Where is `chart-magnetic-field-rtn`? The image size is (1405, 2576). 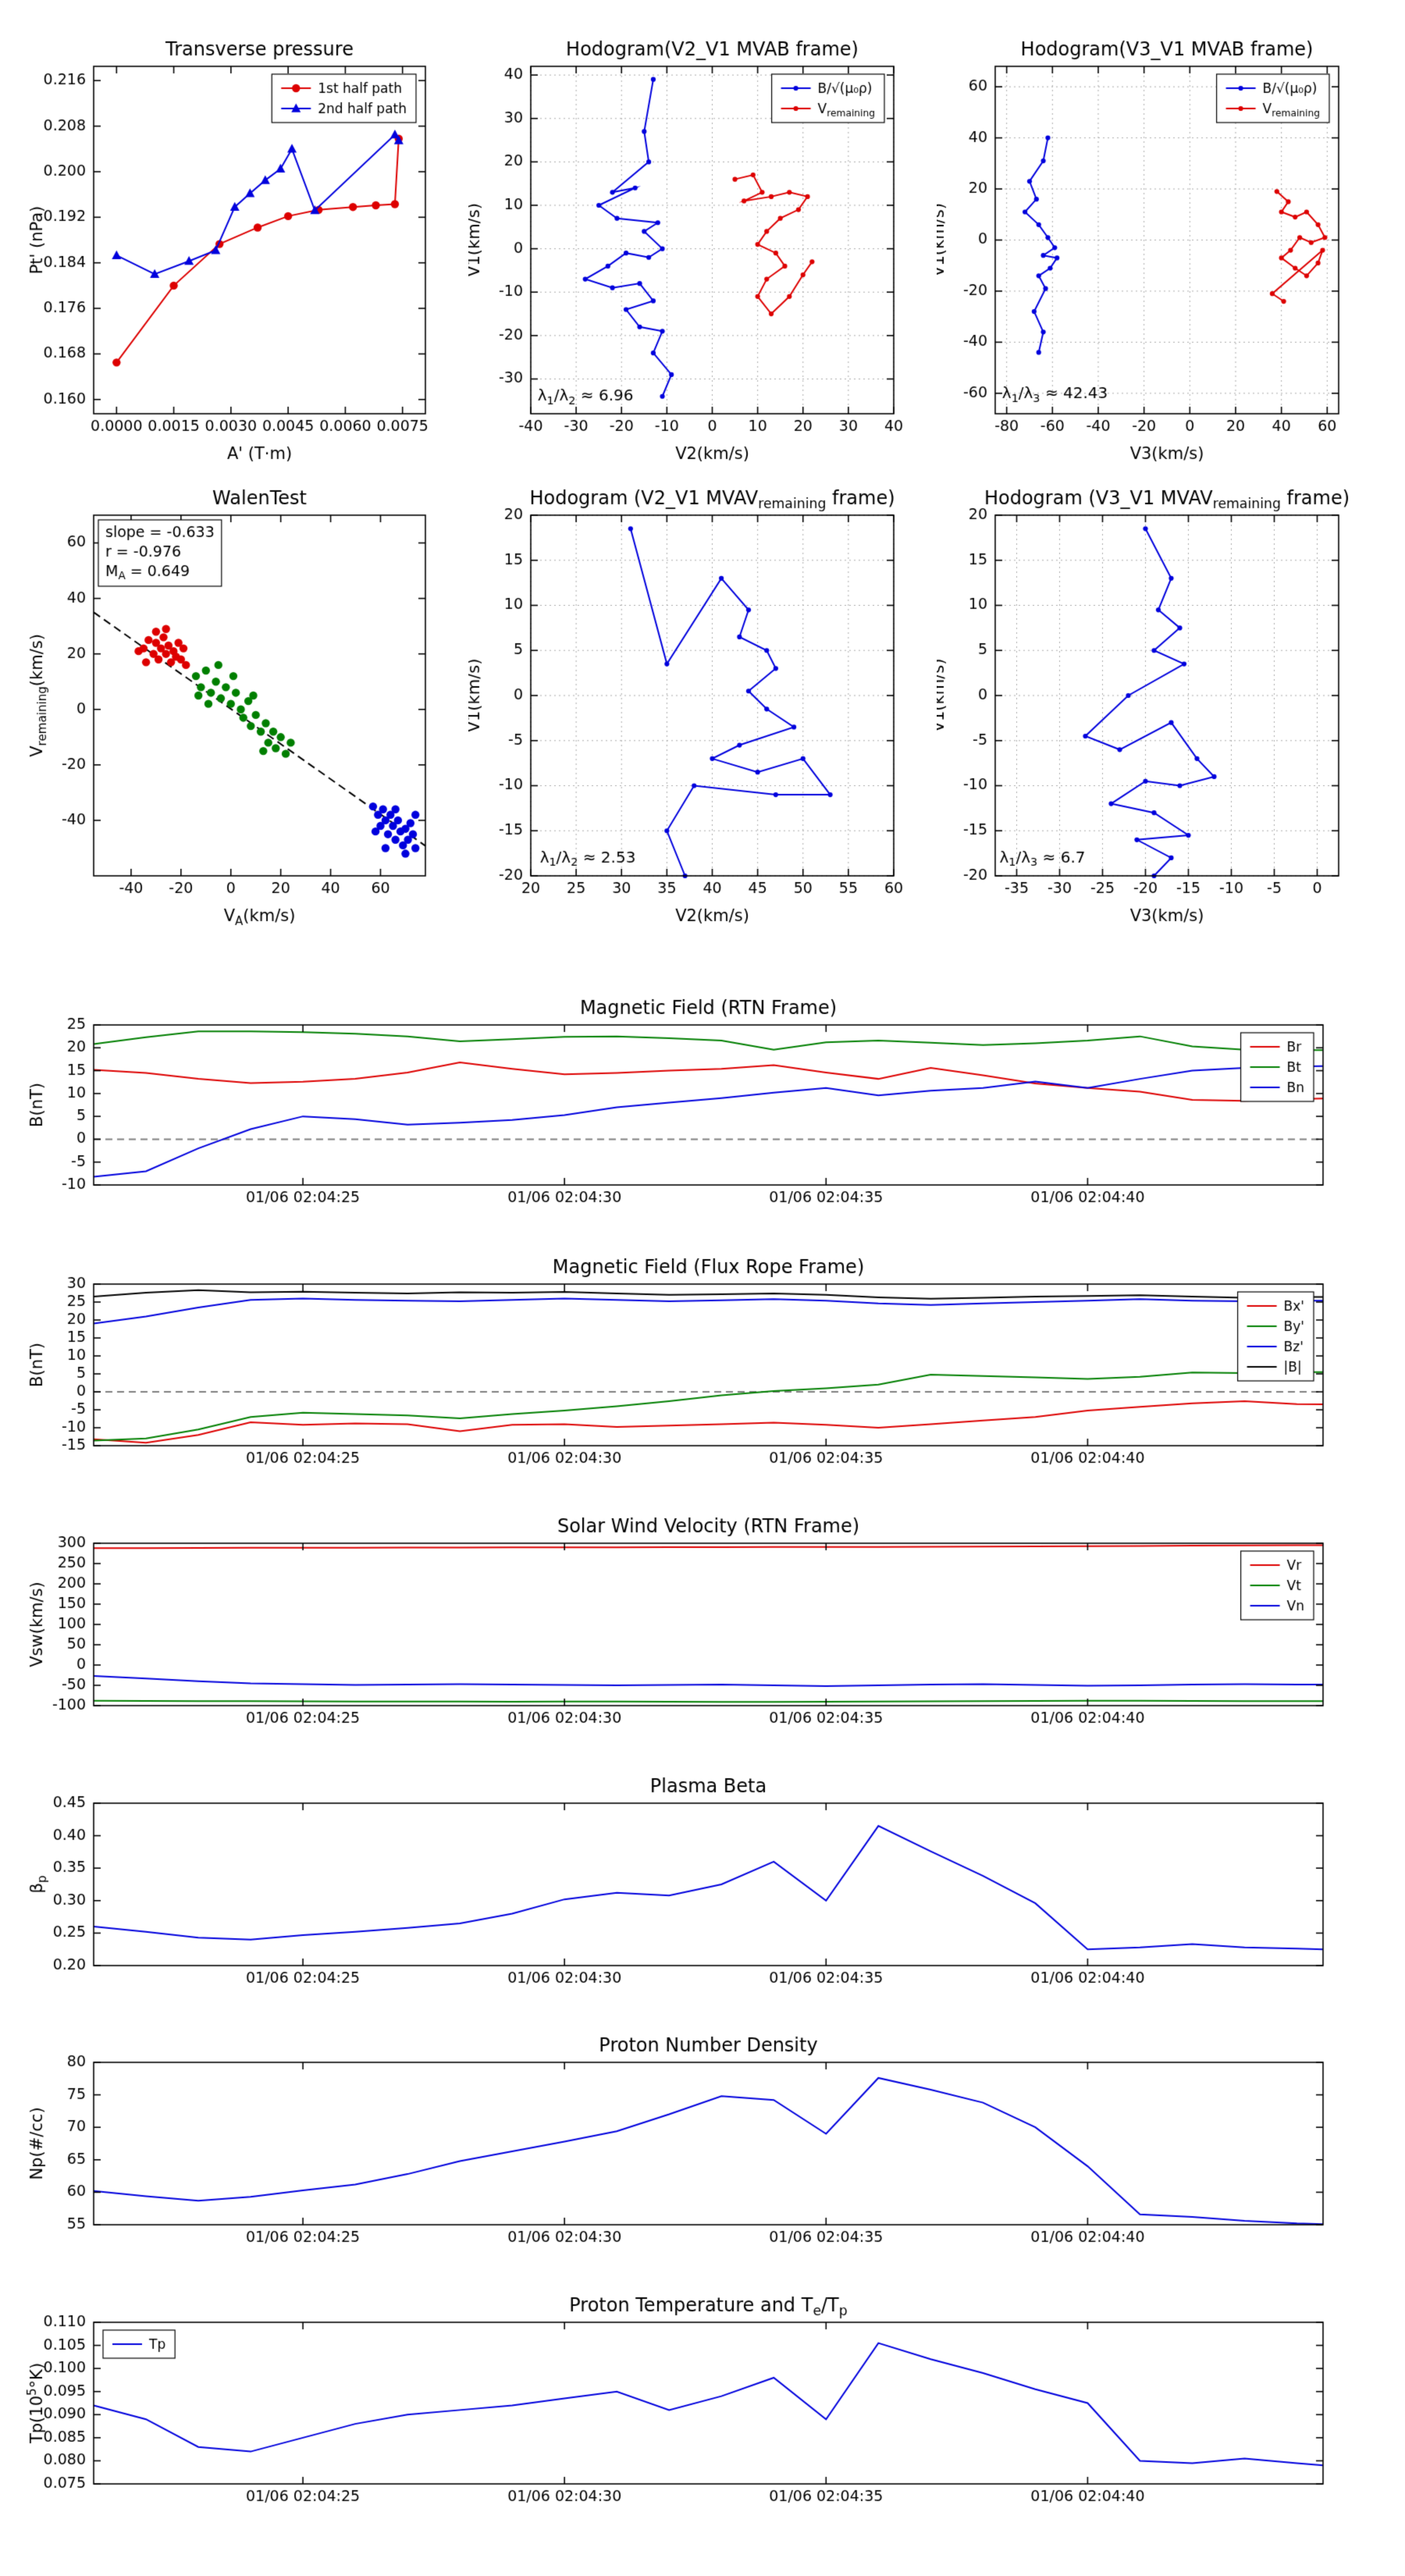 chart-magnetic-field-rtn is located at coordinates (703, 1097).